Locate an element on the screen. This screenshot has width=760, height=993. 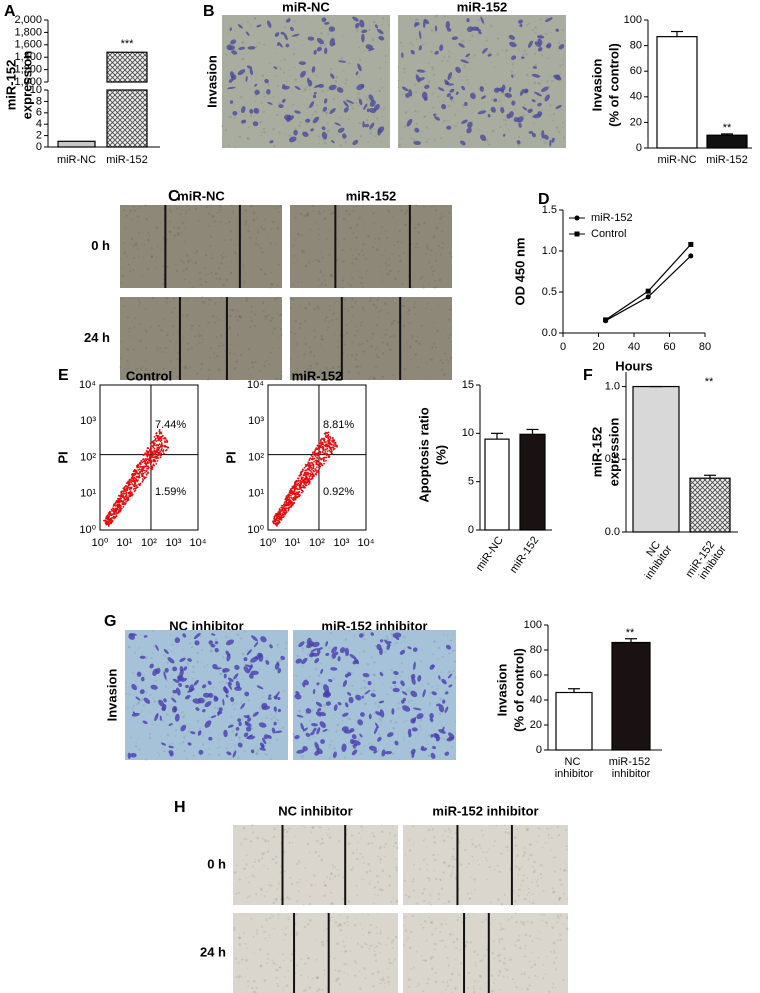
plot-title: miR-152 is located at coordinates (317, 375).